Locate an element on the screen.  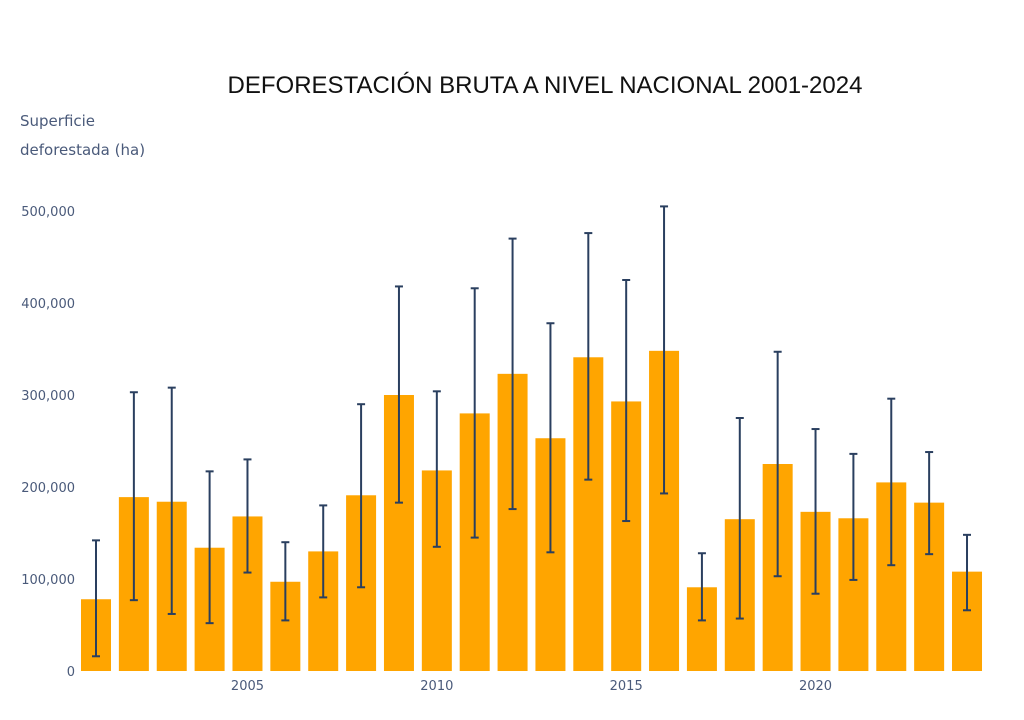
y-axis-label-line2: deforestada (ha) is located at coordinates (83, 150).